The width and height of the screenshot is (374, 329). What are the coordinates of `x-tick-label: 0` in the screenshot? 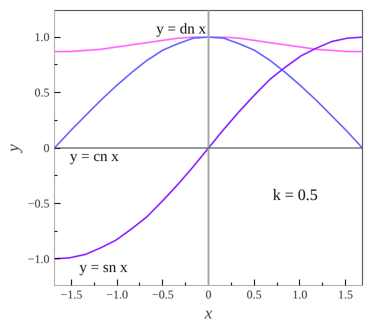 It's located at (209, 295).